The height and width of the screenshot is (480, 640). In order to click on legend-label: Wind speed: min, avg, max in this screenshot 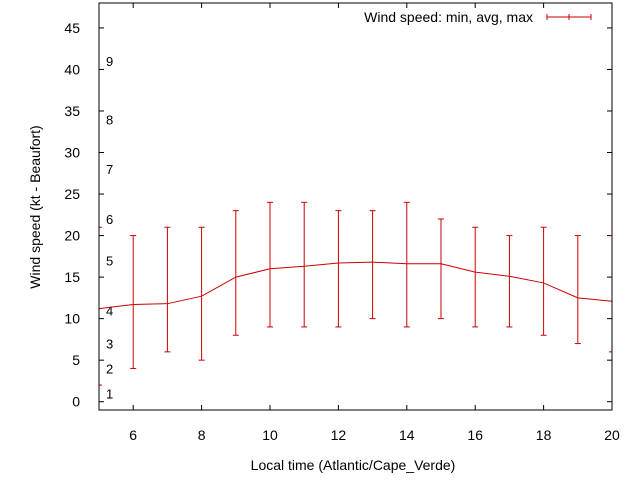, I will do `click(448, 17)`.